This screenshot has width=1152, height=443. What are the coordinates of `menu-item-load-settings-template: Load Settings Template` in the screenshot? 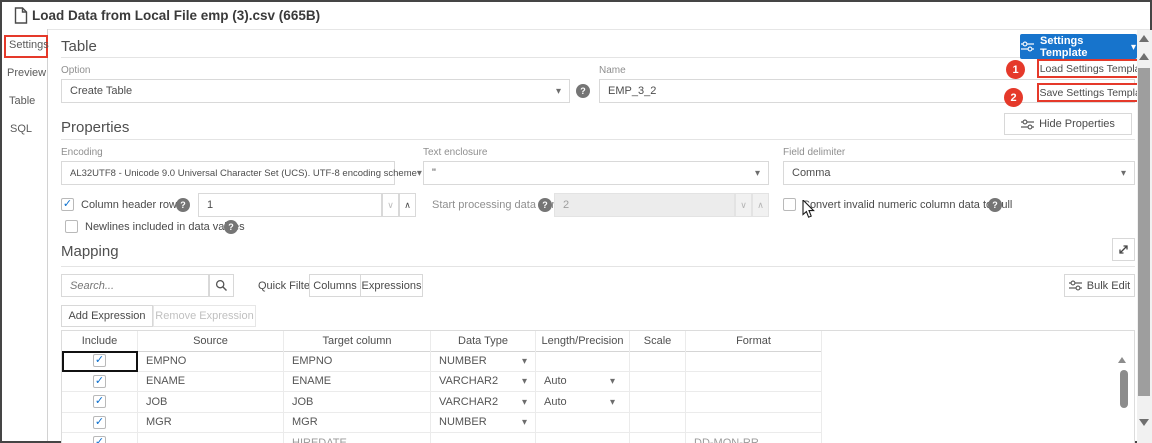 It's located at (1094, 68).